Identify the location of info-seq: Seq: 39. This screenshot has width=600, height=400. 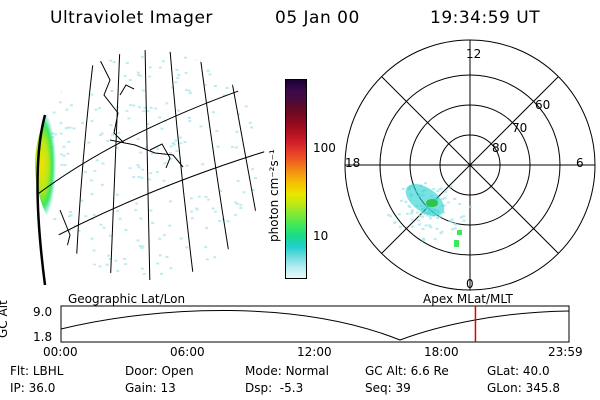
(388, 388).